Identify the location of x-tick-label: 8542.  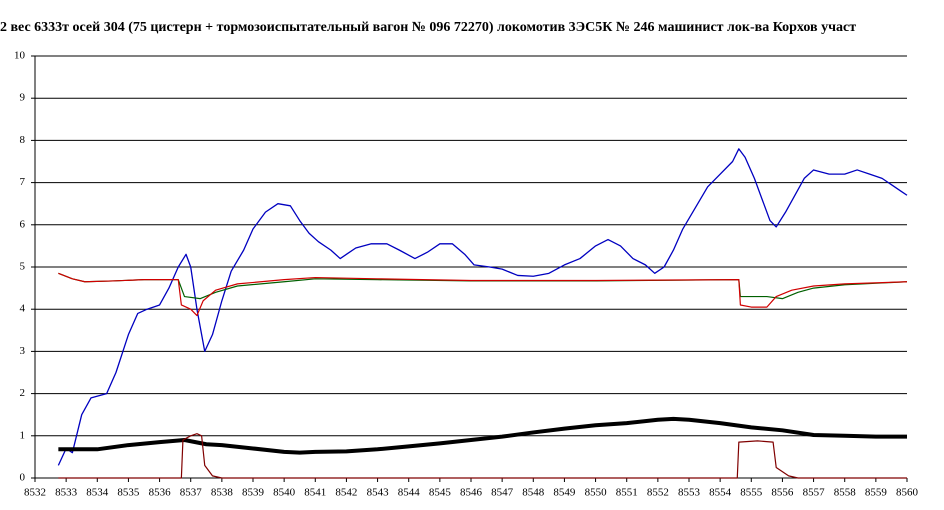
(346, 493).